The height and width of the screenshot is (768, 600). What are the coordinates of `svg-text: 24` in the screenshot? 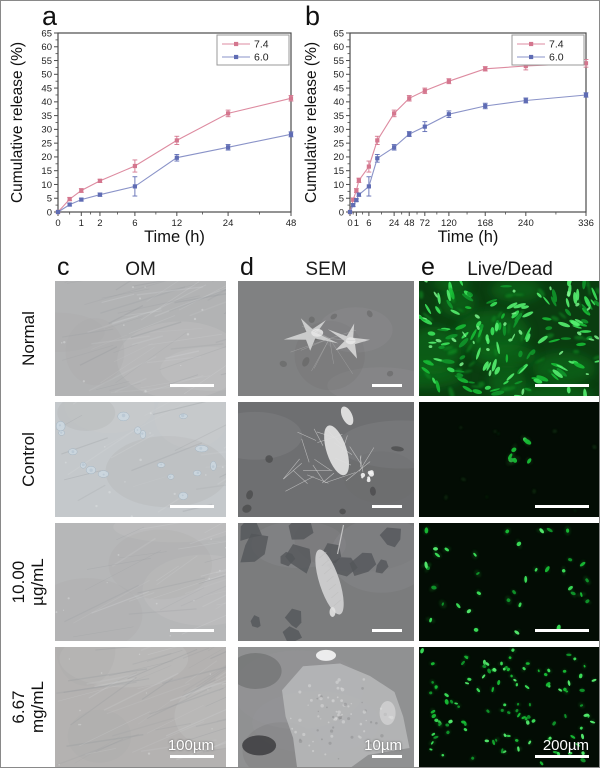 It's located at (394, 223).